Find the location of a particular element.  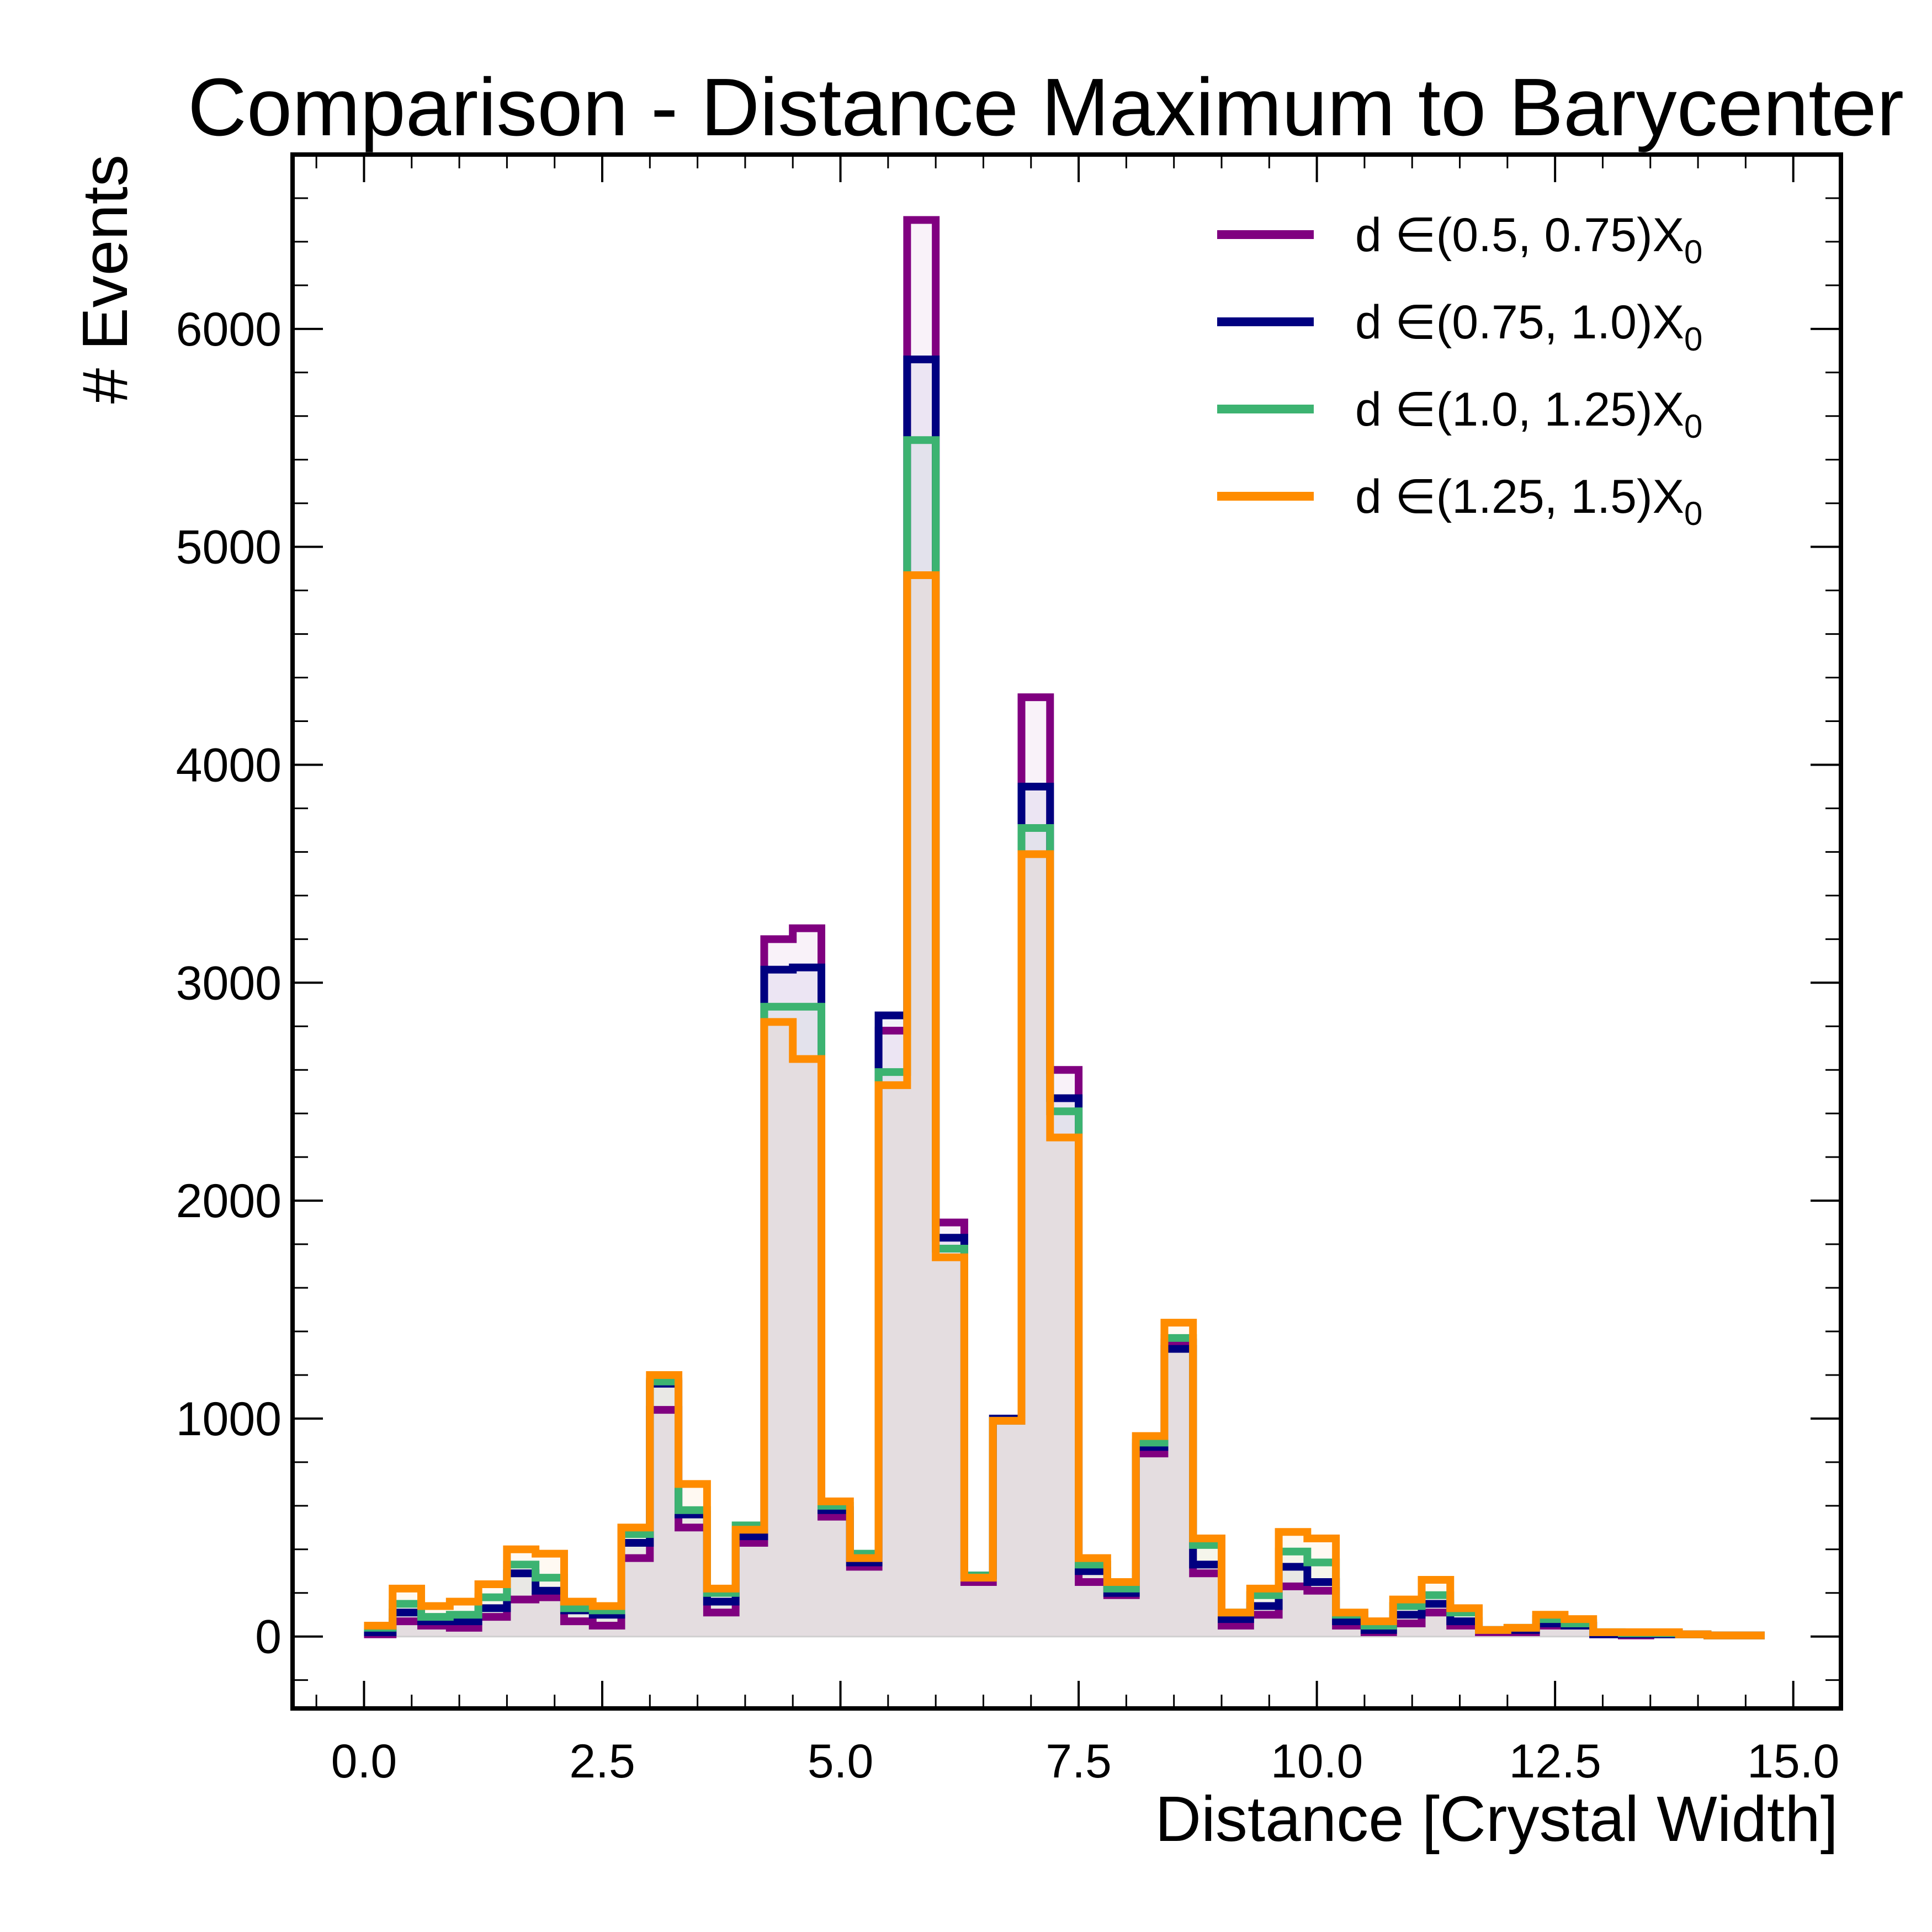

y-tick-label: 0 is located at coordinates (268, 1638).